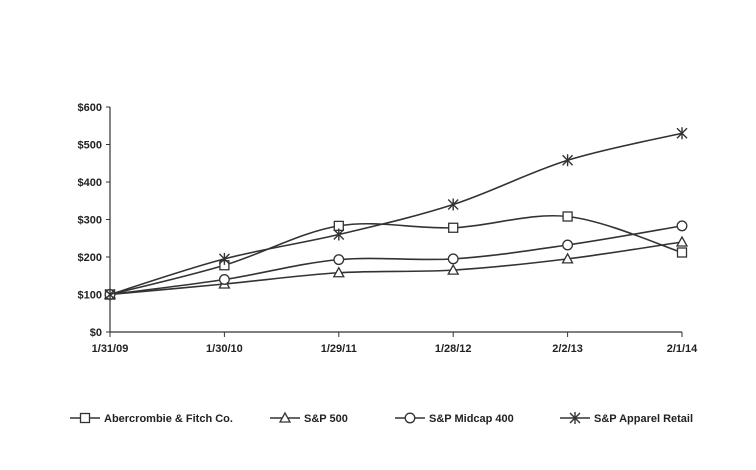  I want to click on x-axis-ticks: 1/31/09 1/30/10 1/29/11 1/28/12 2/2/13 2/1/14, so click(395, 343).